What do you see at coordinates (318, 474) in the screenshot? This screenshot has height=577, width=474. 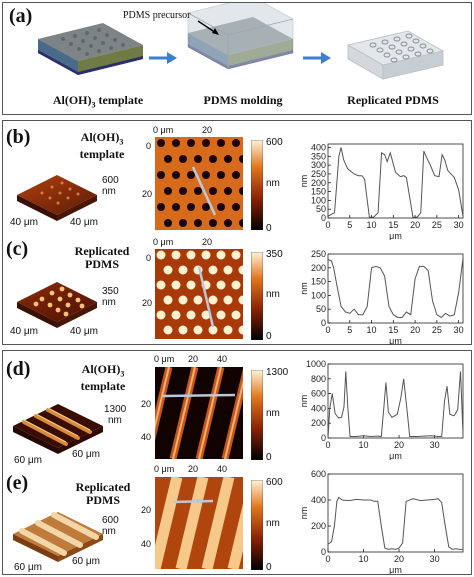 I see `y-tick-label: 600` at bounding box center [318, 474].